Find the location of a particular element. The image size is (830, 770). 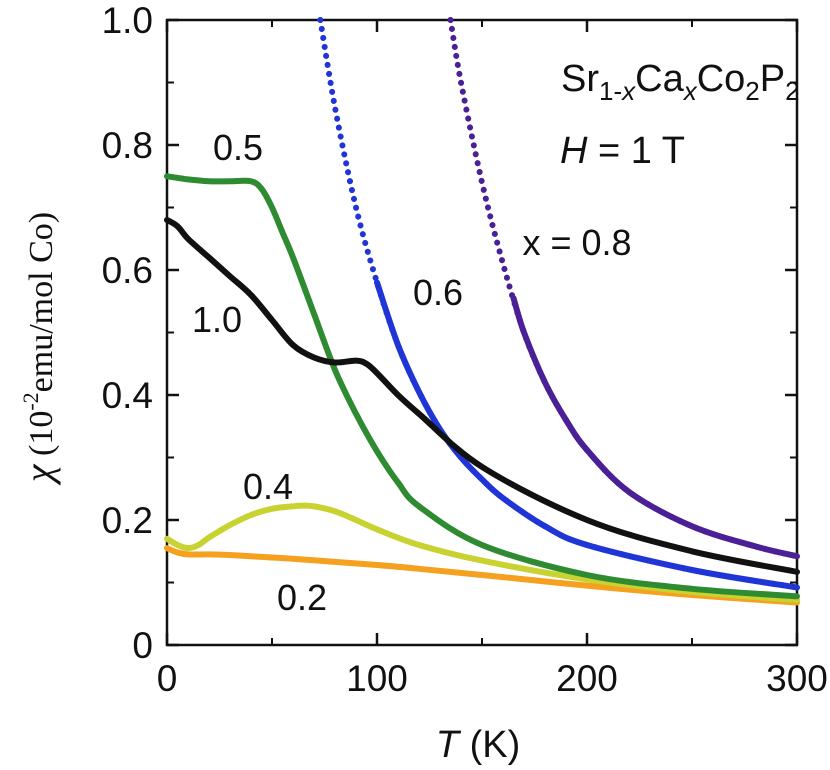

x-tick-label: 200 is located at coordinates (587, 678).